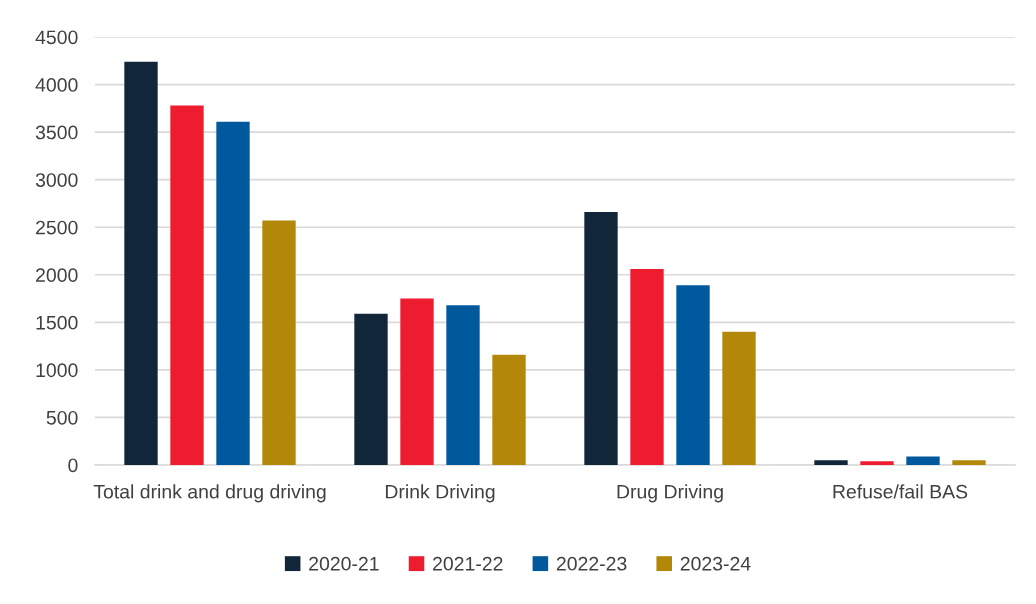 Image resolution: width=1036 pixels, height=604 pixels. What do you see at coordinates (56, 85) in the screenshot?
I see `y-tick-label: 4000` at bounding box center [56, 85].